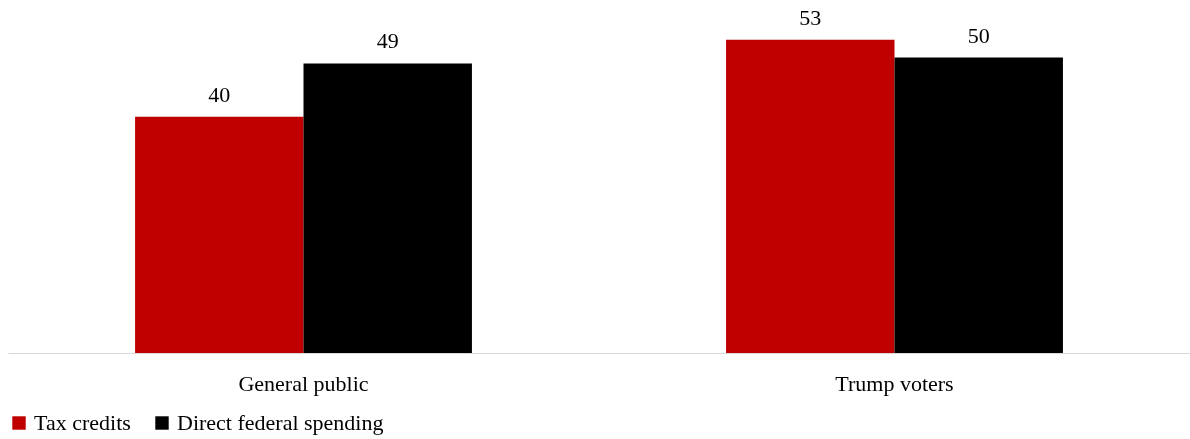 Image resolution: width=1190 pixels, height=439 pixels. I want to click on data-label: 49, so click(387, 41).